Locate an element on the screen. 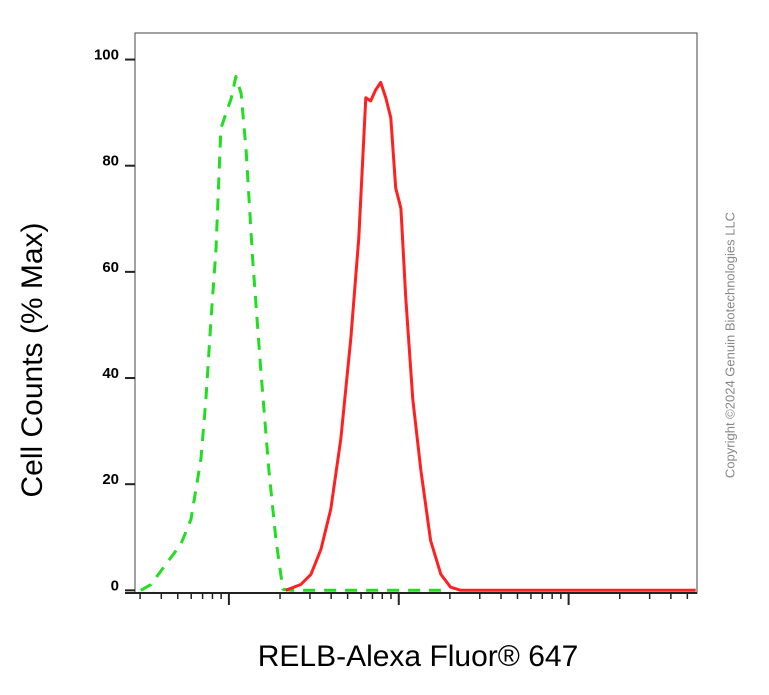  y-axis-label: Cell Counts (% Max) is located at coordinates (32, 359).